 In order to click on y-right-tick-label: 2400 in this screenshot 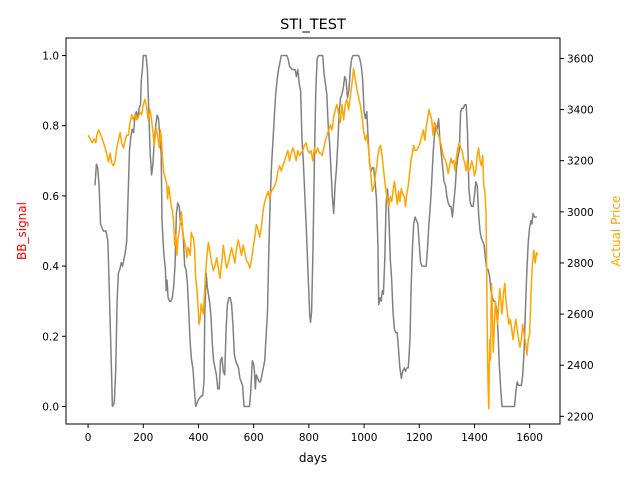, I will do `click(580, 366)`.